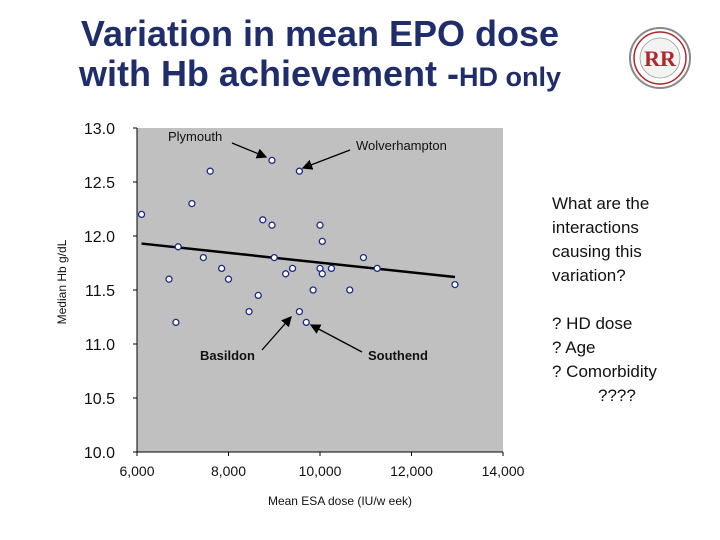 Image resolution: width=720 pixels, height=540 pixels. What do you see at coordinates (195, 136) in the screenshot?
I see `annotation-label: Plymouth` at bounding box center [195, 136].